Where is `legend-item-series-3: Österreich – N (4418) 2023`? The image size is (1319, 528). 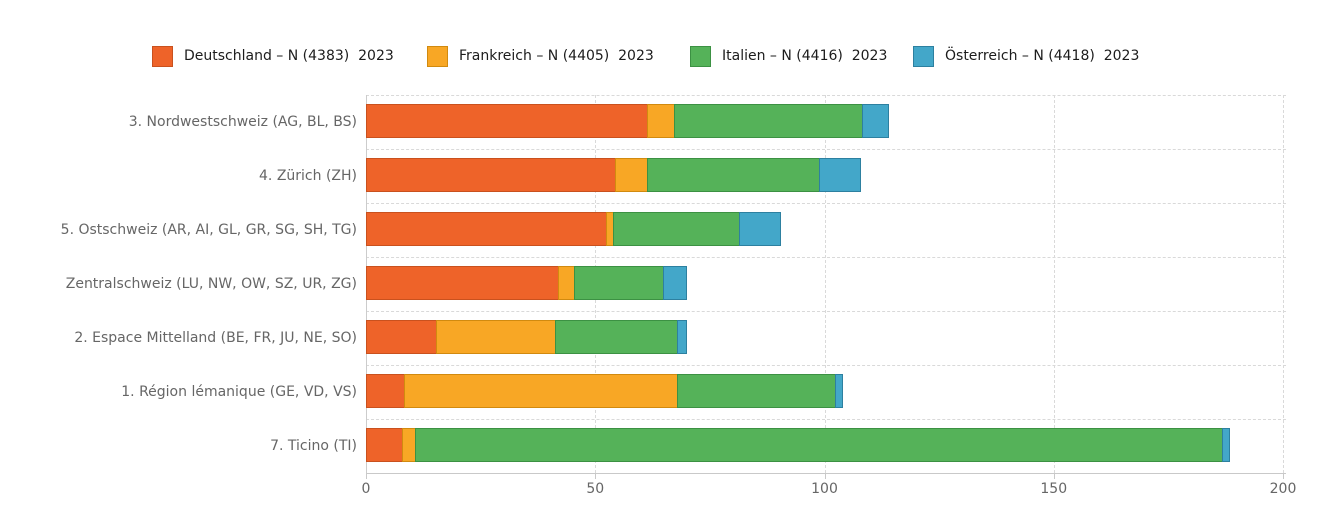 legend-item-series-3: Österreich – N (4418) 2023 is located at coordinates (1026, 56).